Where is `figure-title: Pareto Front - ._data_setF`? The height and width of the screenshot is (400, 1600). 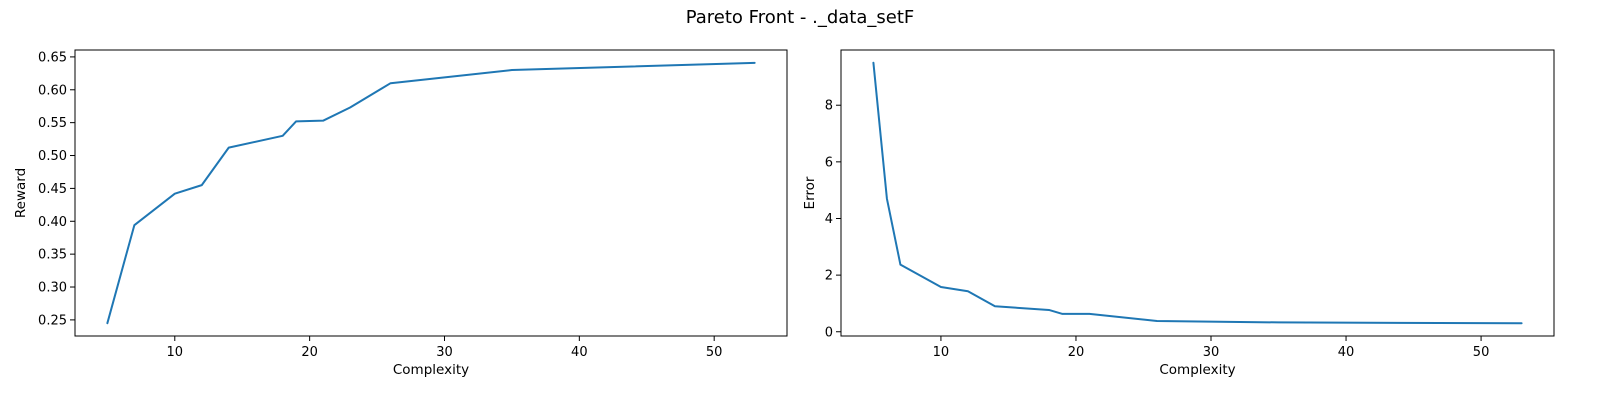
figure-title: Pareto Front - ._data_setF is located at coordinates (800, 17).